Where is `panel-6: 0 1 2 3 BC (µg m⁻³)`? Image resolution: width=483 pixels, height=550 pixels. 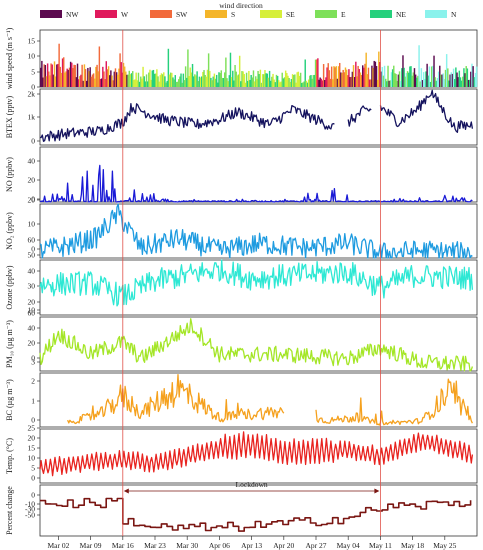
panel-6: 0 1 2 3 BC (µg m⁻³) is located at coordinates (241, 393).